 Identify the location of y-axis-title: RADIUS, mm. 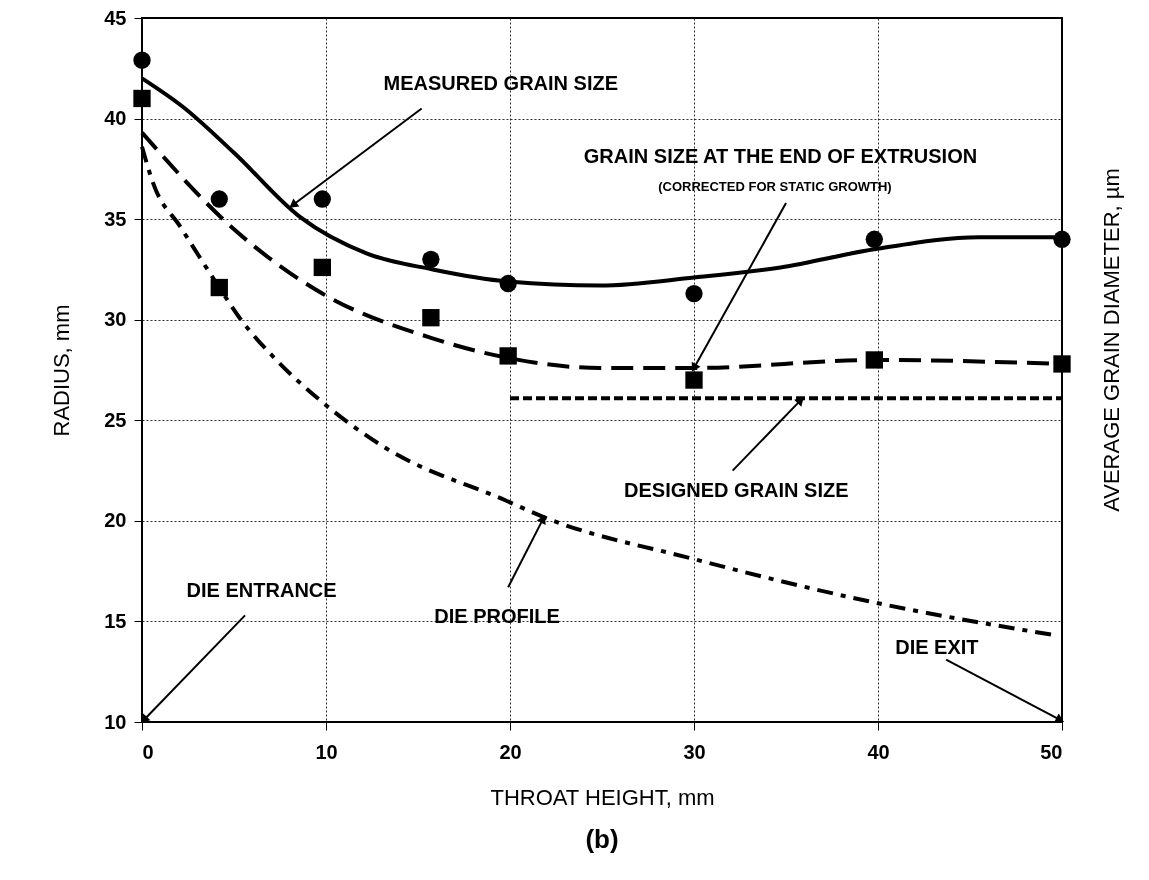
(62, 370).